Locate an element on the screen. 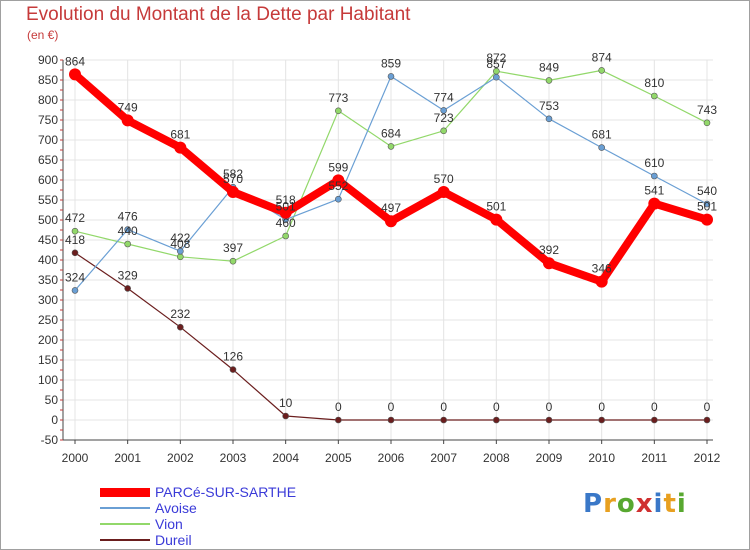 This screenshot has height=550, width=750. x-tick-label: 2001 is located at coordinates (127, 458).